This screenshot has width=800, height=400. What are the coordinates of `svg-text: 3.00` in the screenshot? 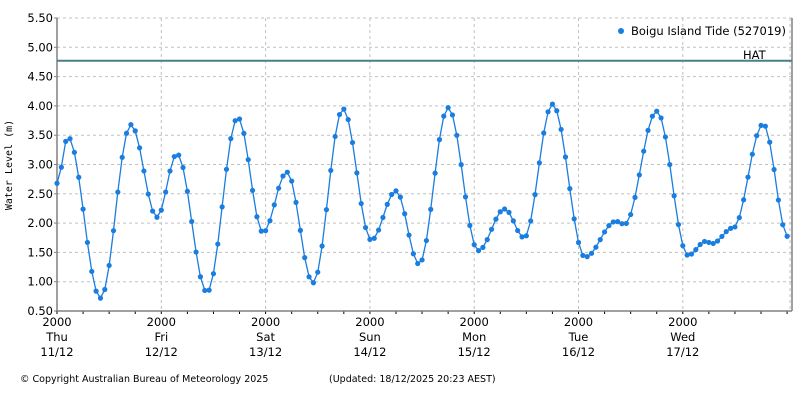 It's located at (40, 165).